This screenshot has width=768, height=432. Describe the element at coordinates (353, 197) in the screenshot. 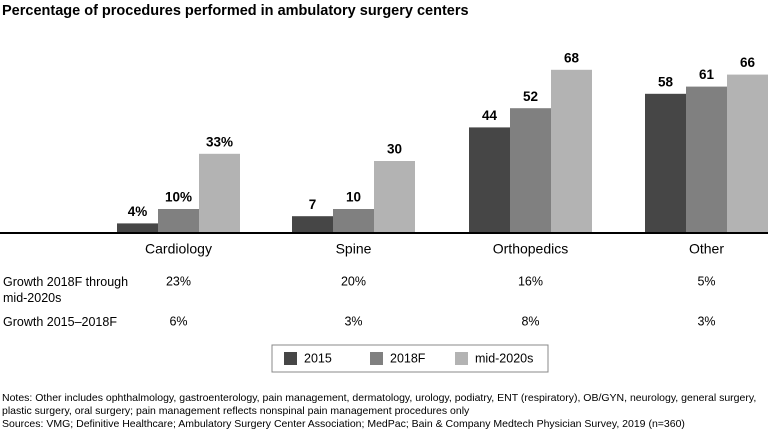

I see `data-label: 10` at that location.